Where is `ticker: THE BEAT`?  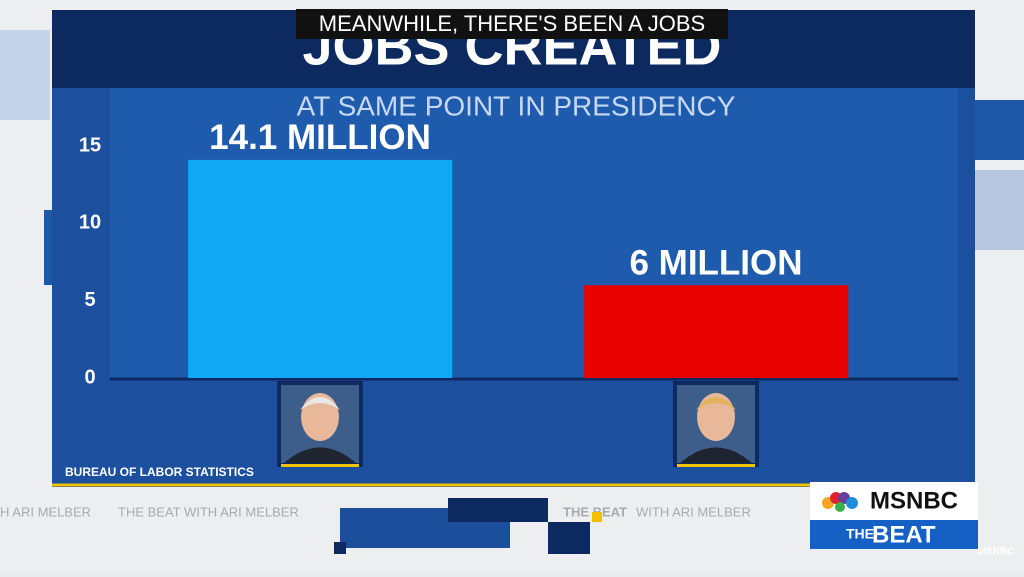
ticker: THE BEAT is located at coordinates (595, 511).